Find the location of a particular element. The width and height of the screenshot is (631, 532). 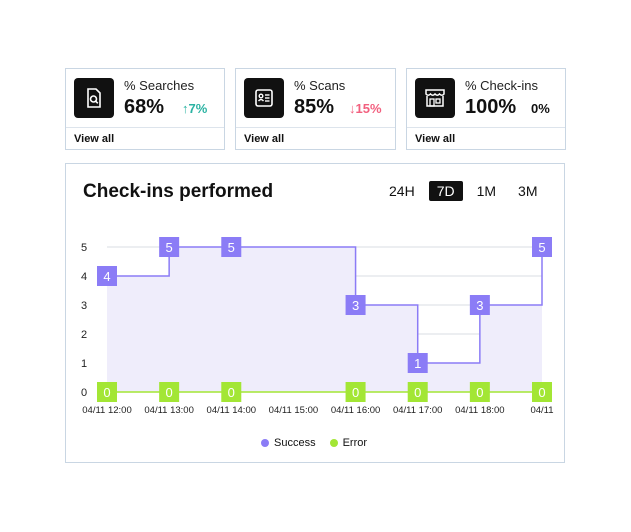

legend-item-error: Error is located at coordinates (348, 443).